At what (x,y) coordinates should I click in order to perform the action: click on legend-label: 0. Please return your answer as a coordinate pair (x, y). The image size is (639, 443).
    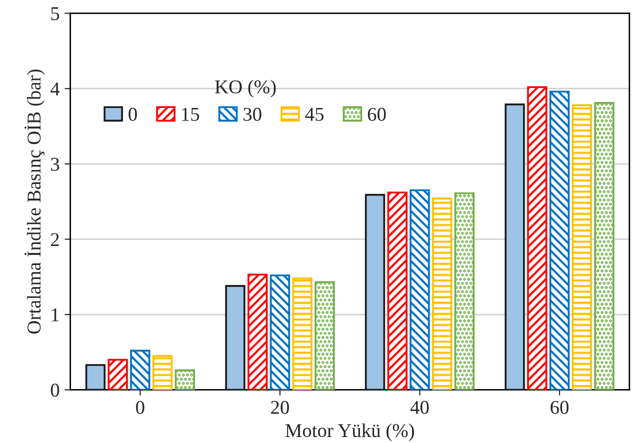
    Looking at the image, I should click on (132, 114).